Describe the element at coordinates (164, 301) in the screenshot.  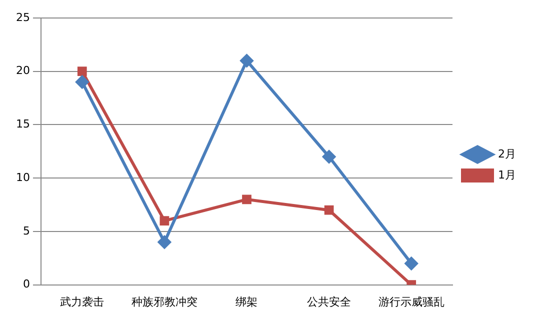
I see `x-tick-label: 种族邪教冲突` at that location.